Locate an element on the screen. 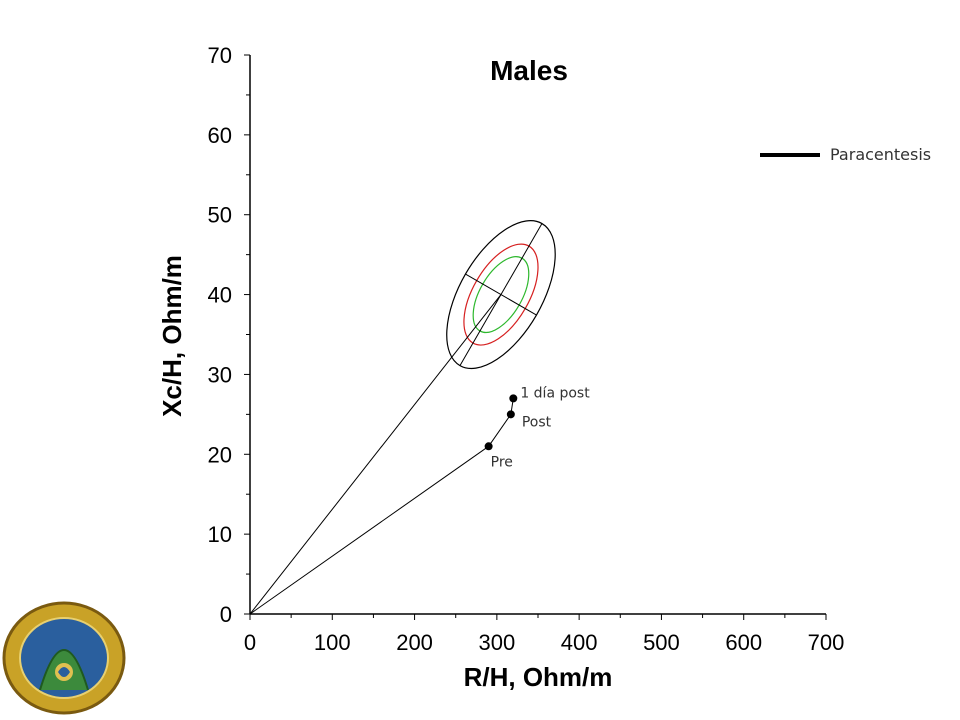 This screenshot has height=720, width=960. x-tick-label: 100 is located at coordinates (332, 642).